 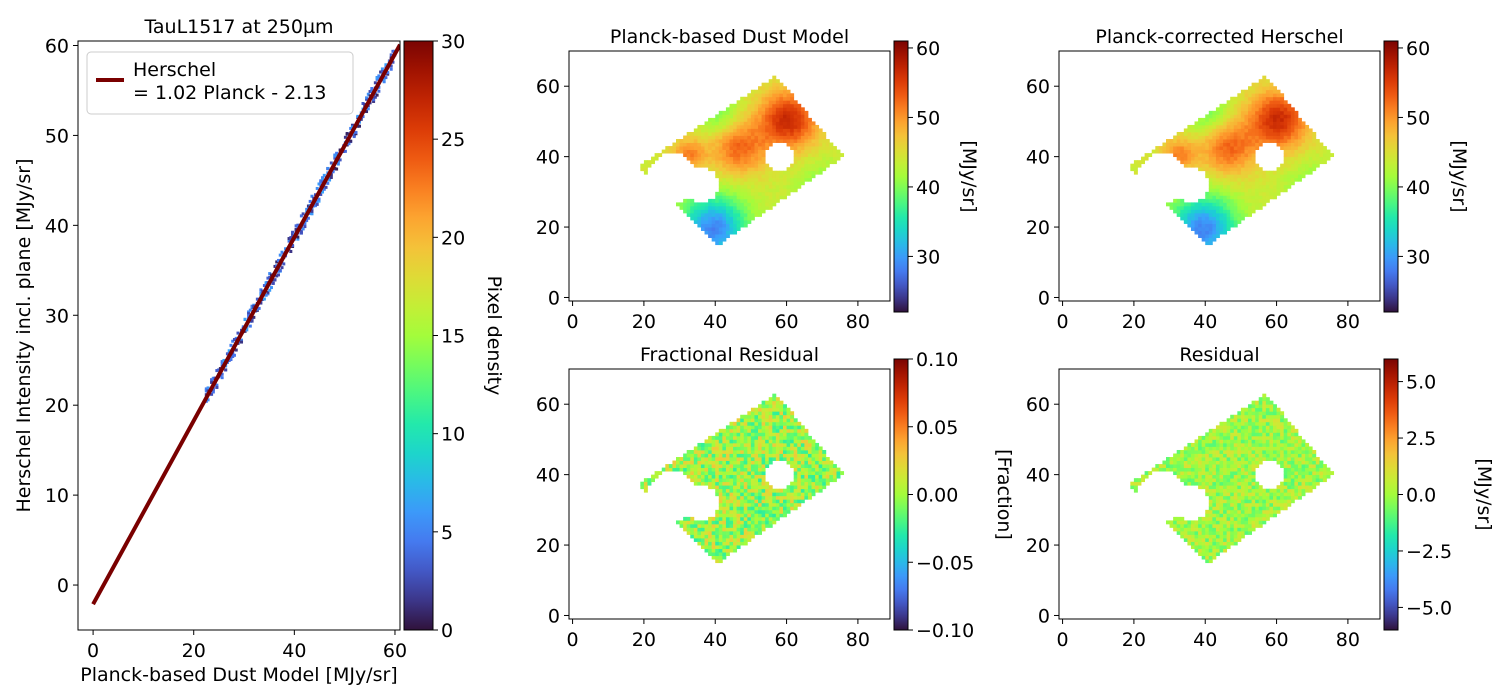 I want to click on colorbar-tick-label: 0, so click(x=447, y=631).